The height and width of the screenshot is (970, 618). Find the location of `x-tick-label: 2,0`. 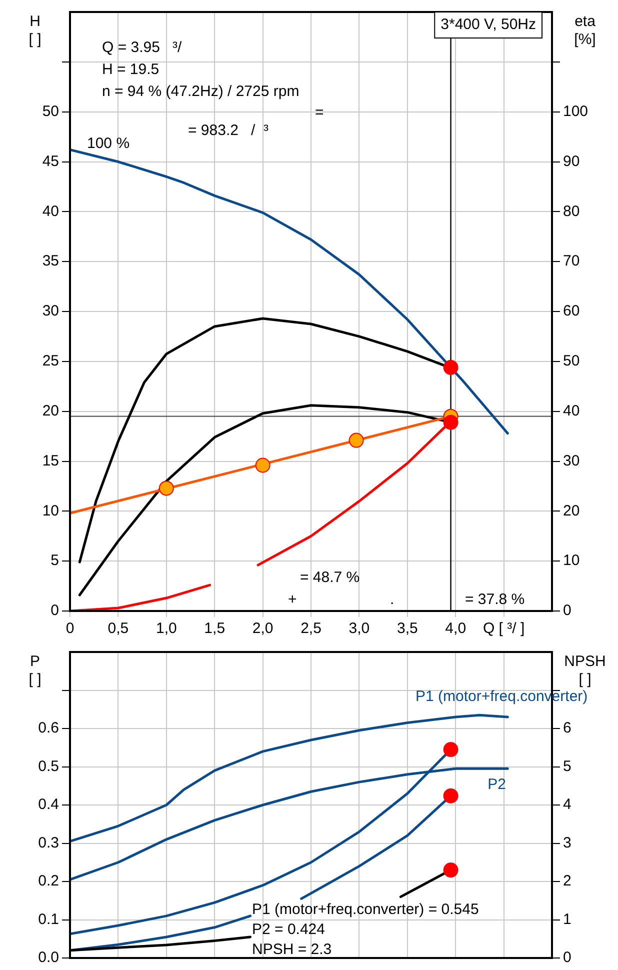

x-tick-label: 2,0 is located at coordinates (263, 629).